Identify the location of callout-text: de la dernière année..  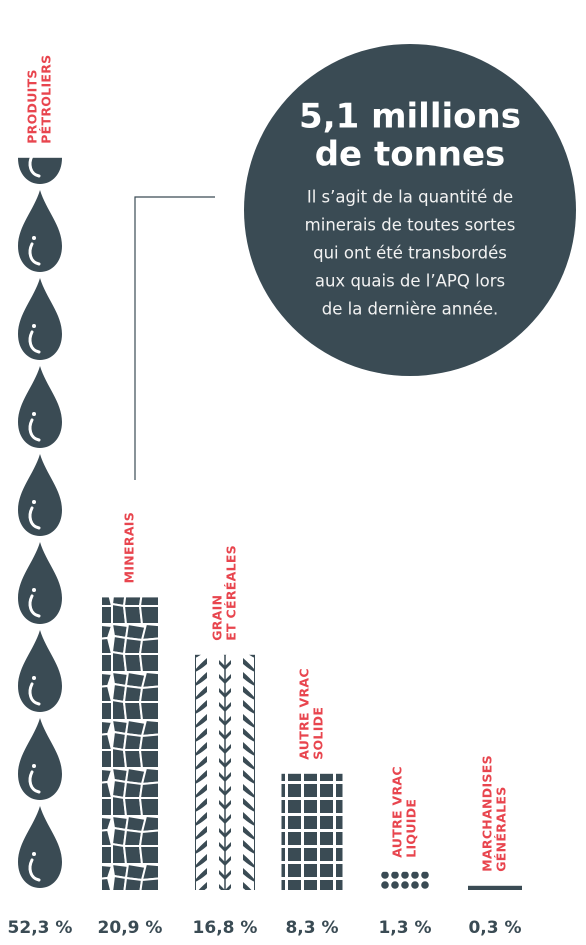
(410, 309).